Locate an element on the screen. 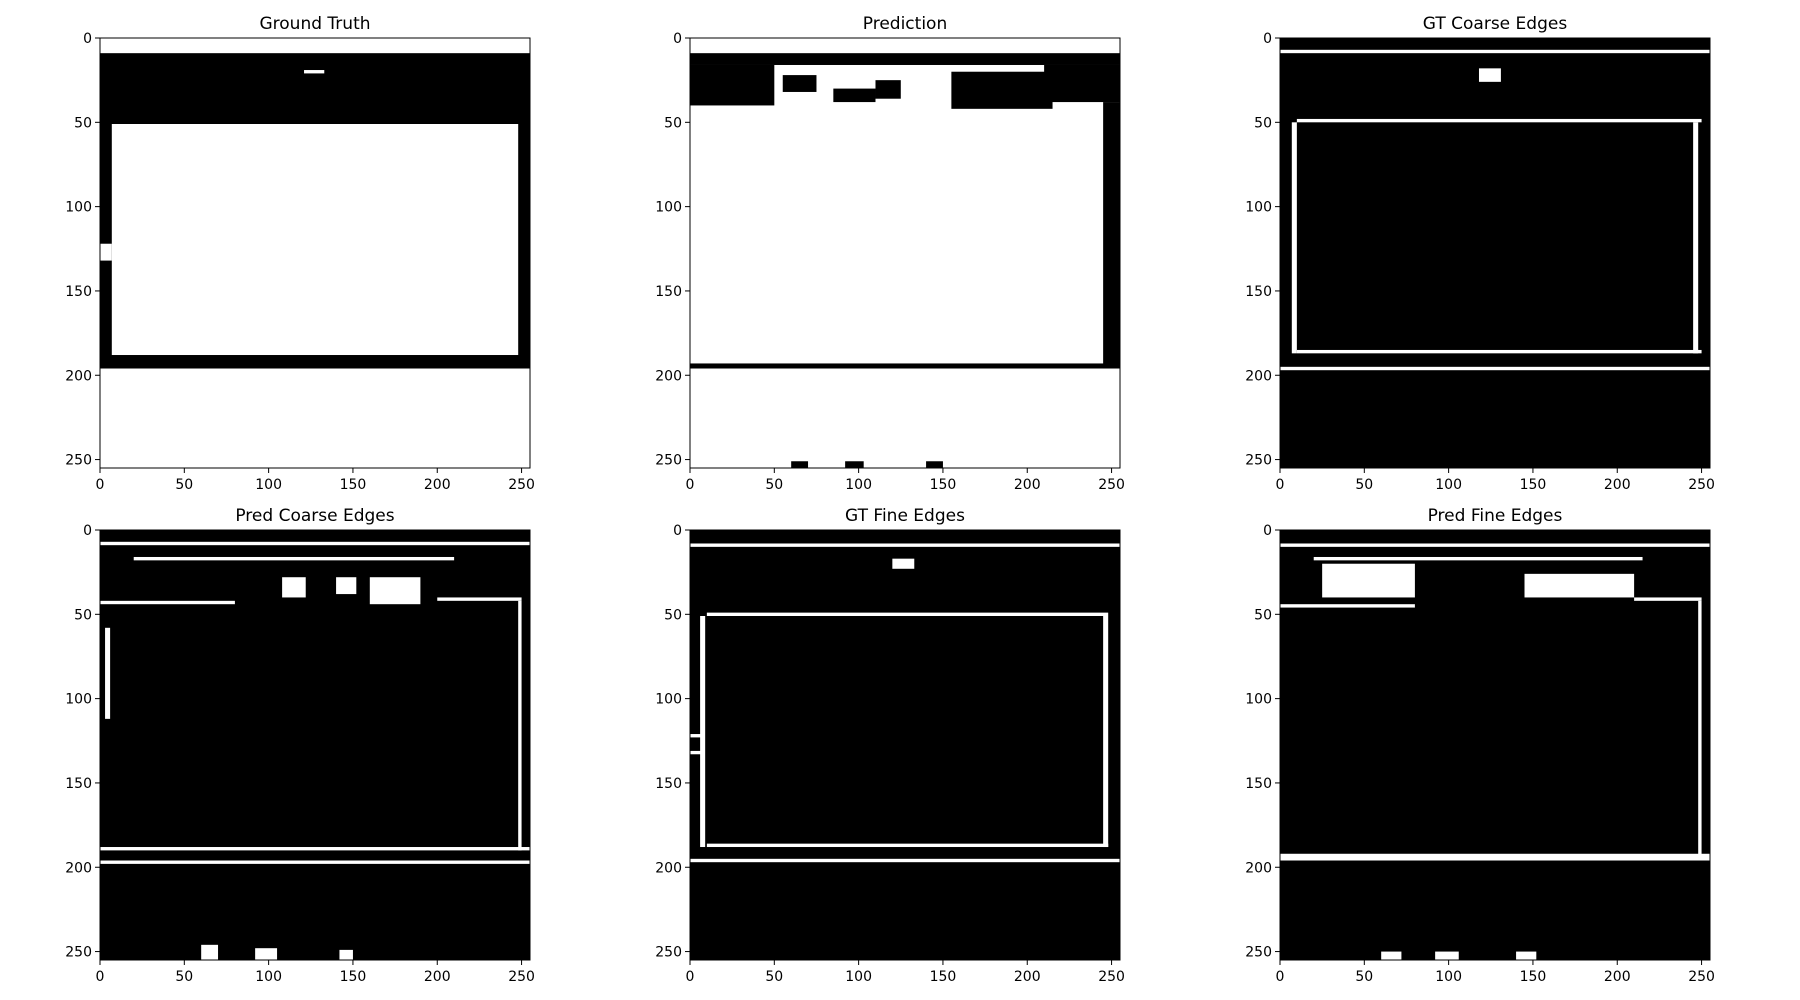  panel-title: GT Coarse Edges is located at coordinates (1495, 24).